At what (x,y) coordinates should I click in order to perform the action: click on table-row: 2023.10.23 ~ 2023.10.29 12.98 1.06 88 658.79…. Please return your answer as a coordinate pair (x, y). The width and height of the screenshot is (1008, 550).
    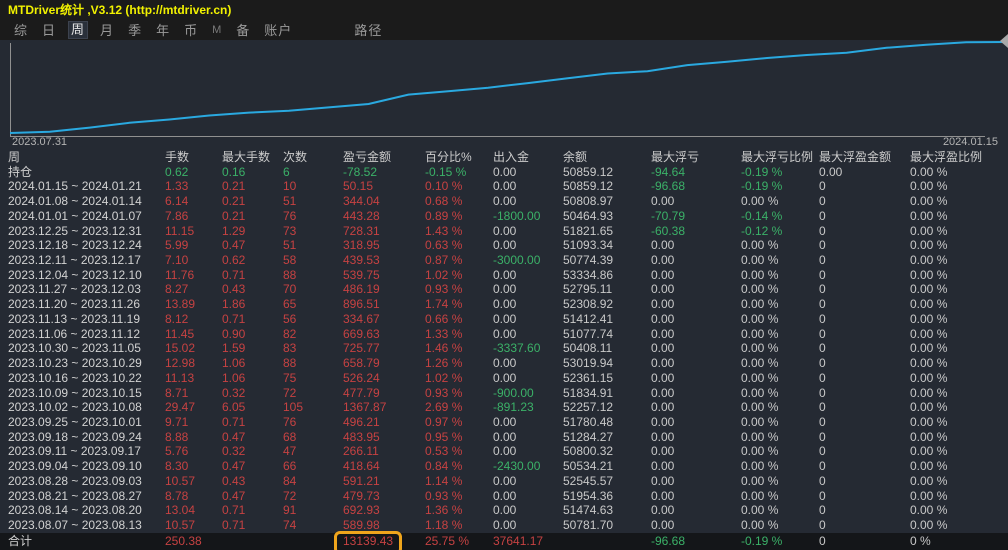
    Looking at the image, I should click on (504, 363).